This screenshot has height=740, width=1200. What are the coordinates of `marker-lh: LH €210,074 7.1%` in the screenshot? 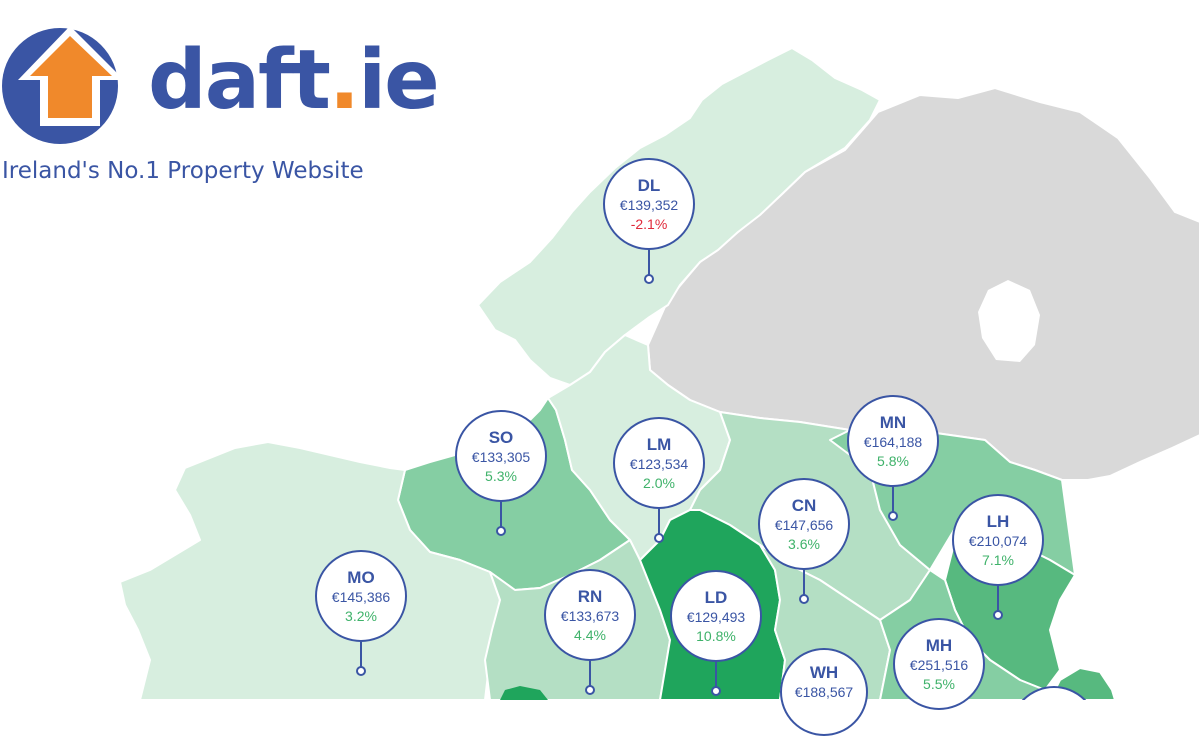 It's located at (998, 557).